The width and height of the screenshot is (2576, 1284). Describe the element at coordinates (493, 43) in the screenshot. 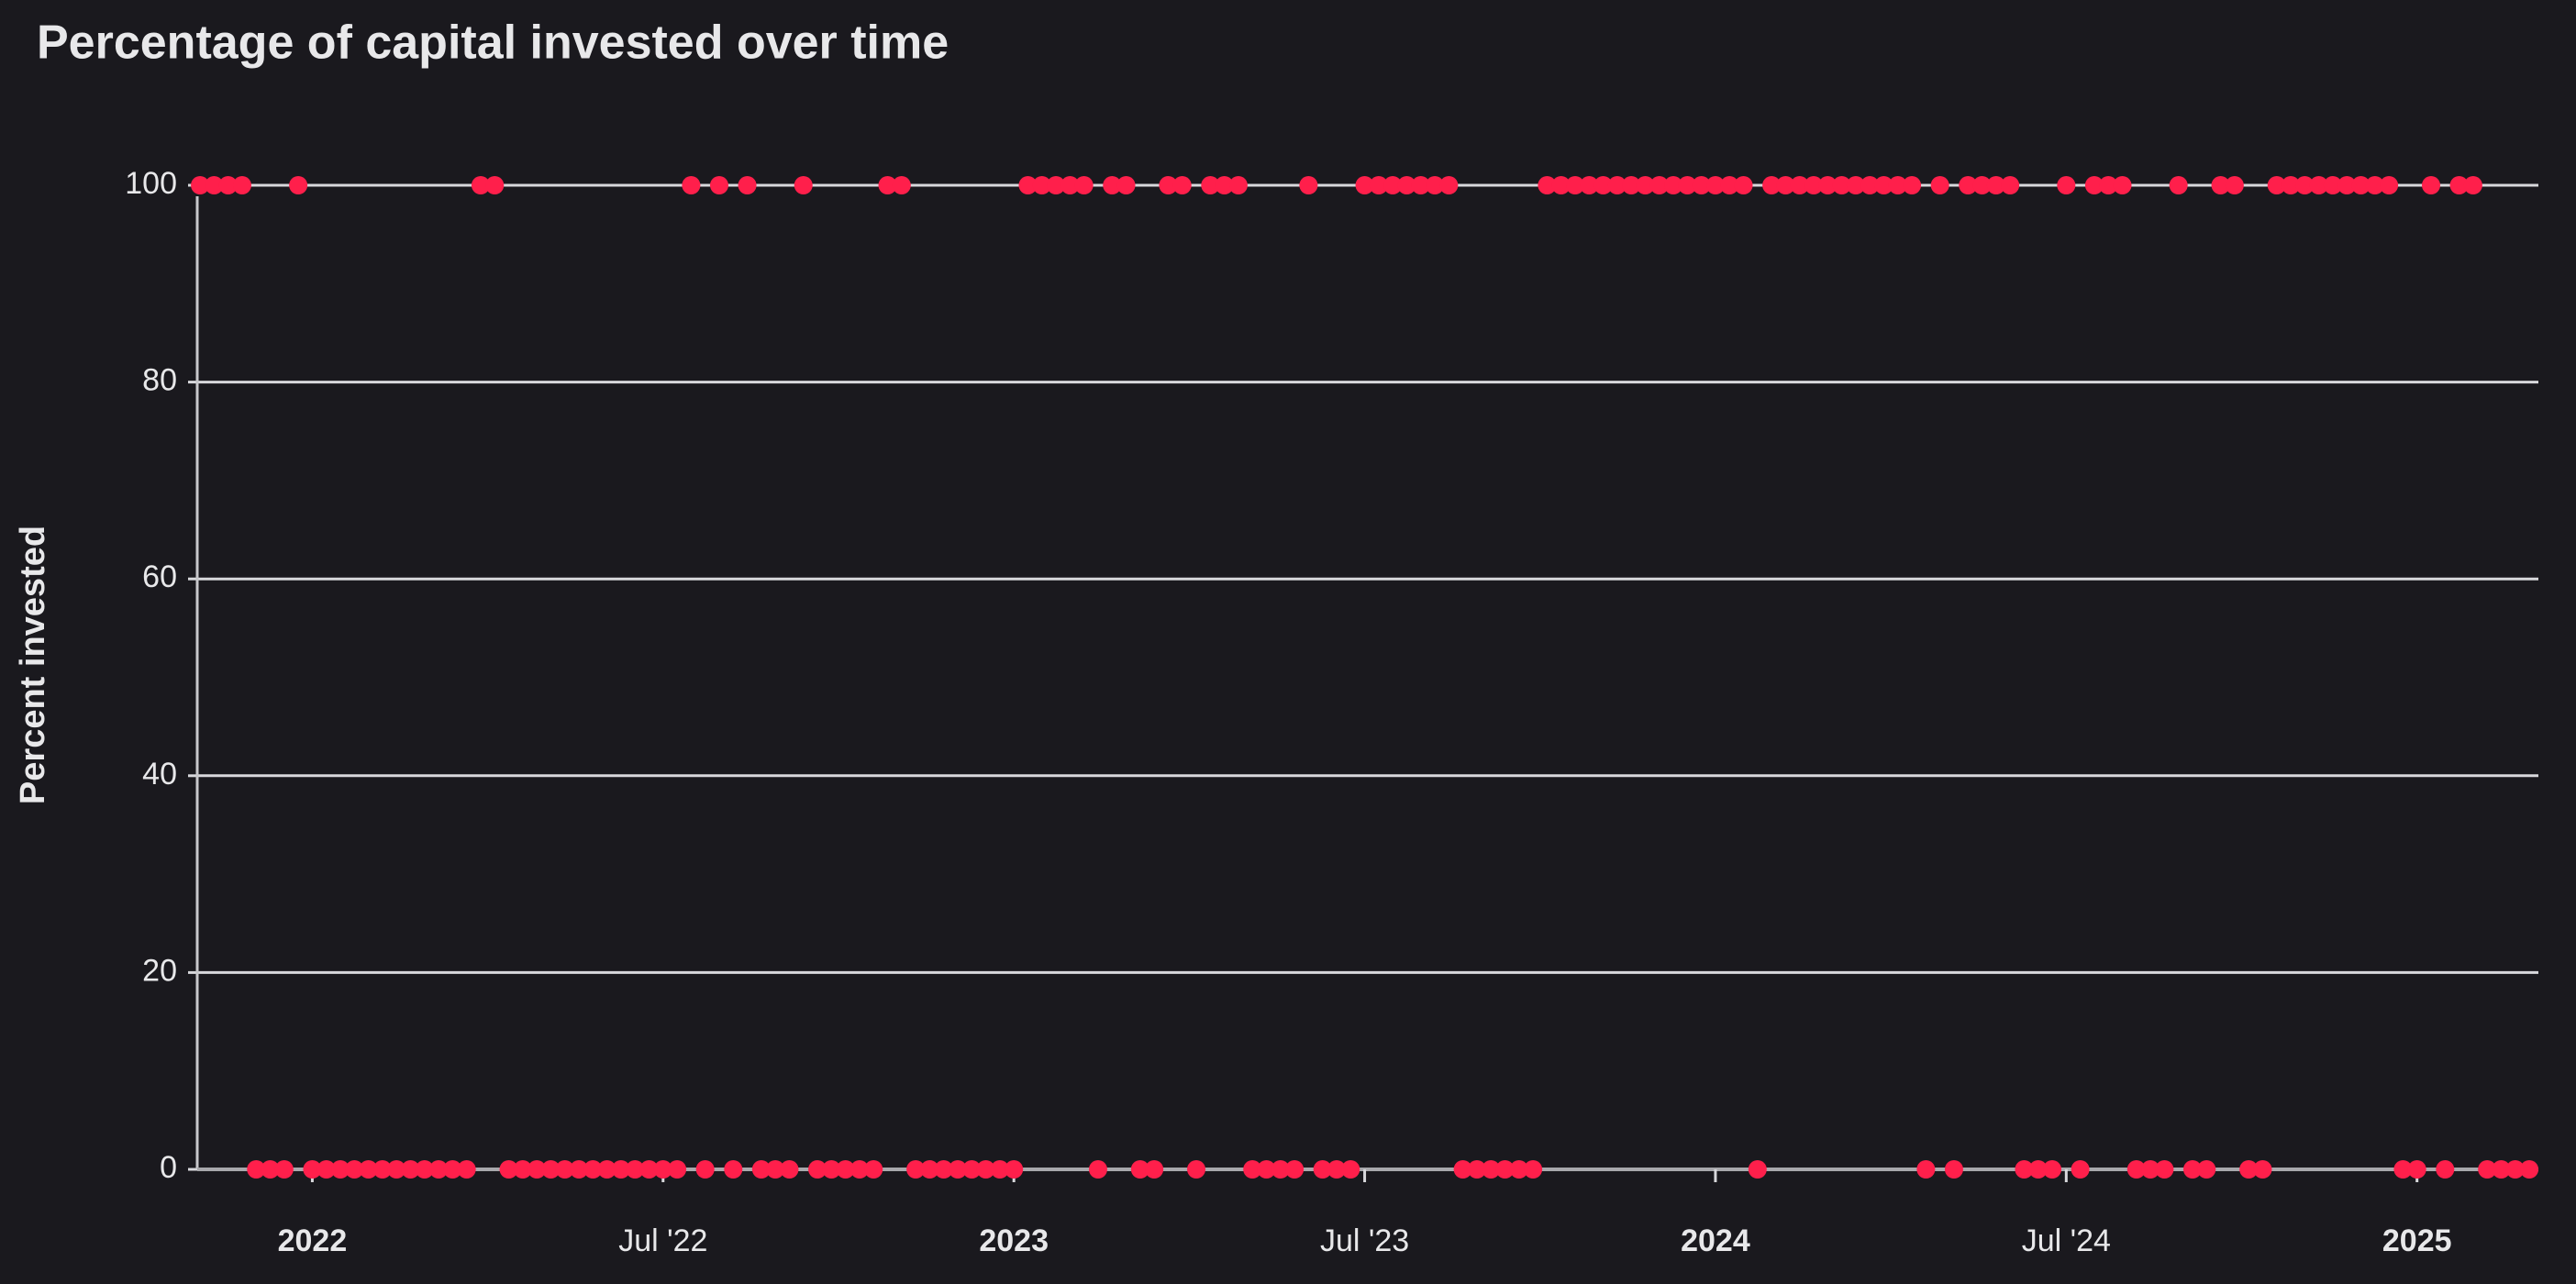

I see `chart-title: Percentage of capital invested over time` at that location.